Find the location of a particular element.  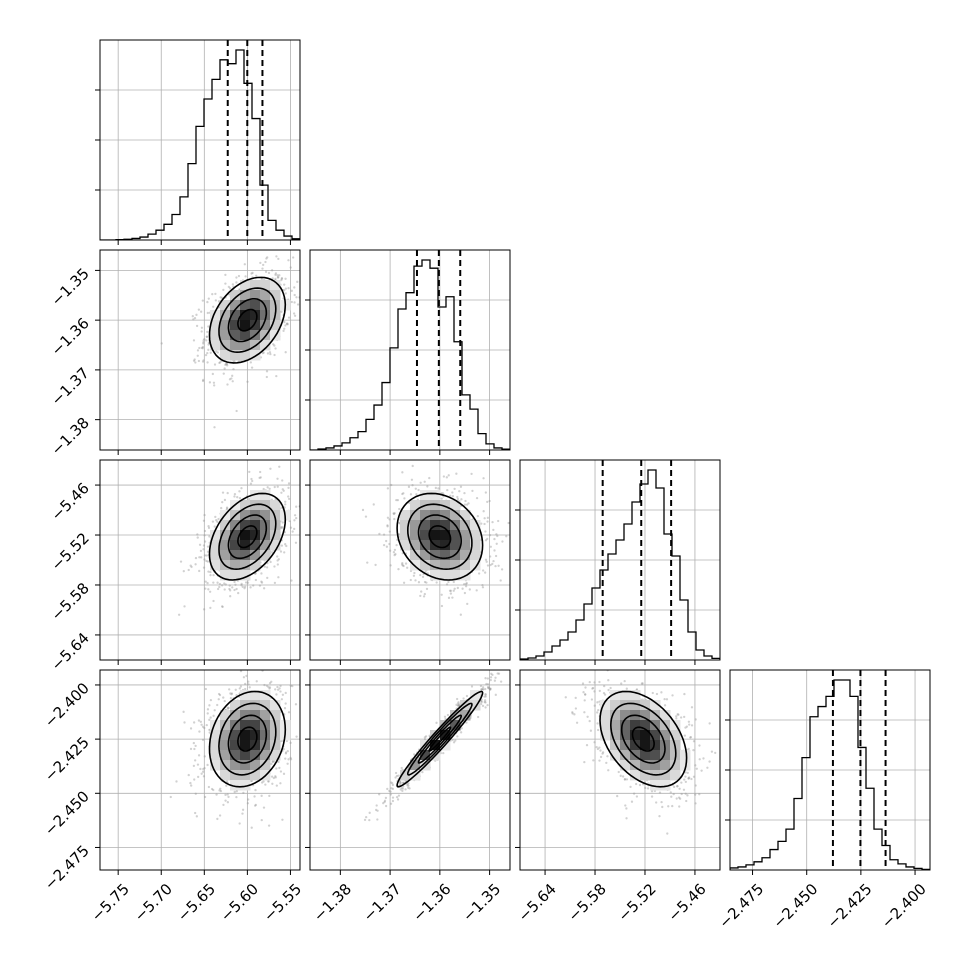

contour-line is located at coordinates (247, 537).